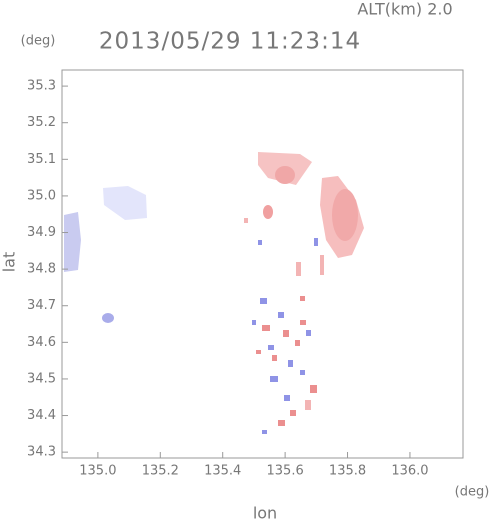 This screenshot has height=521, width=491. Describe the element at coordinates (41, 305) in the screenshot. I see `y-tick-label: 34.7` at that location.